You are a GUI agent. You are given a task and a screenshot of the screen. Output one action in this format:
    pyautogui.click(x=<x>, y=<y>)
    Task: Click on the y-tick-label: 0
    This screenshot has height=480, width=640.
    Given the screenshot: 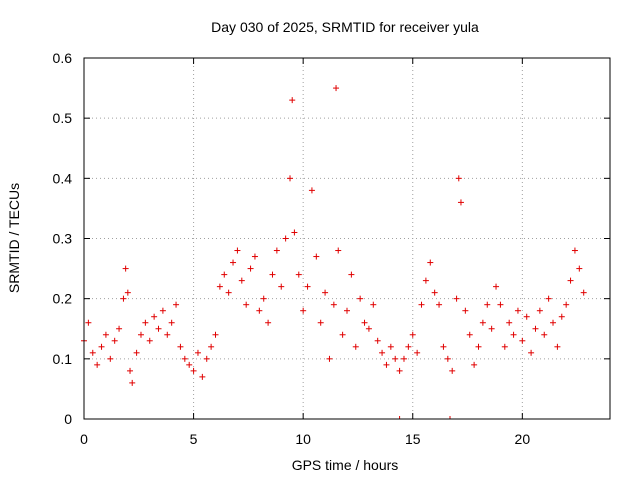 What is the action you would take?
    pyautogui.click(x=68, y=419)
    